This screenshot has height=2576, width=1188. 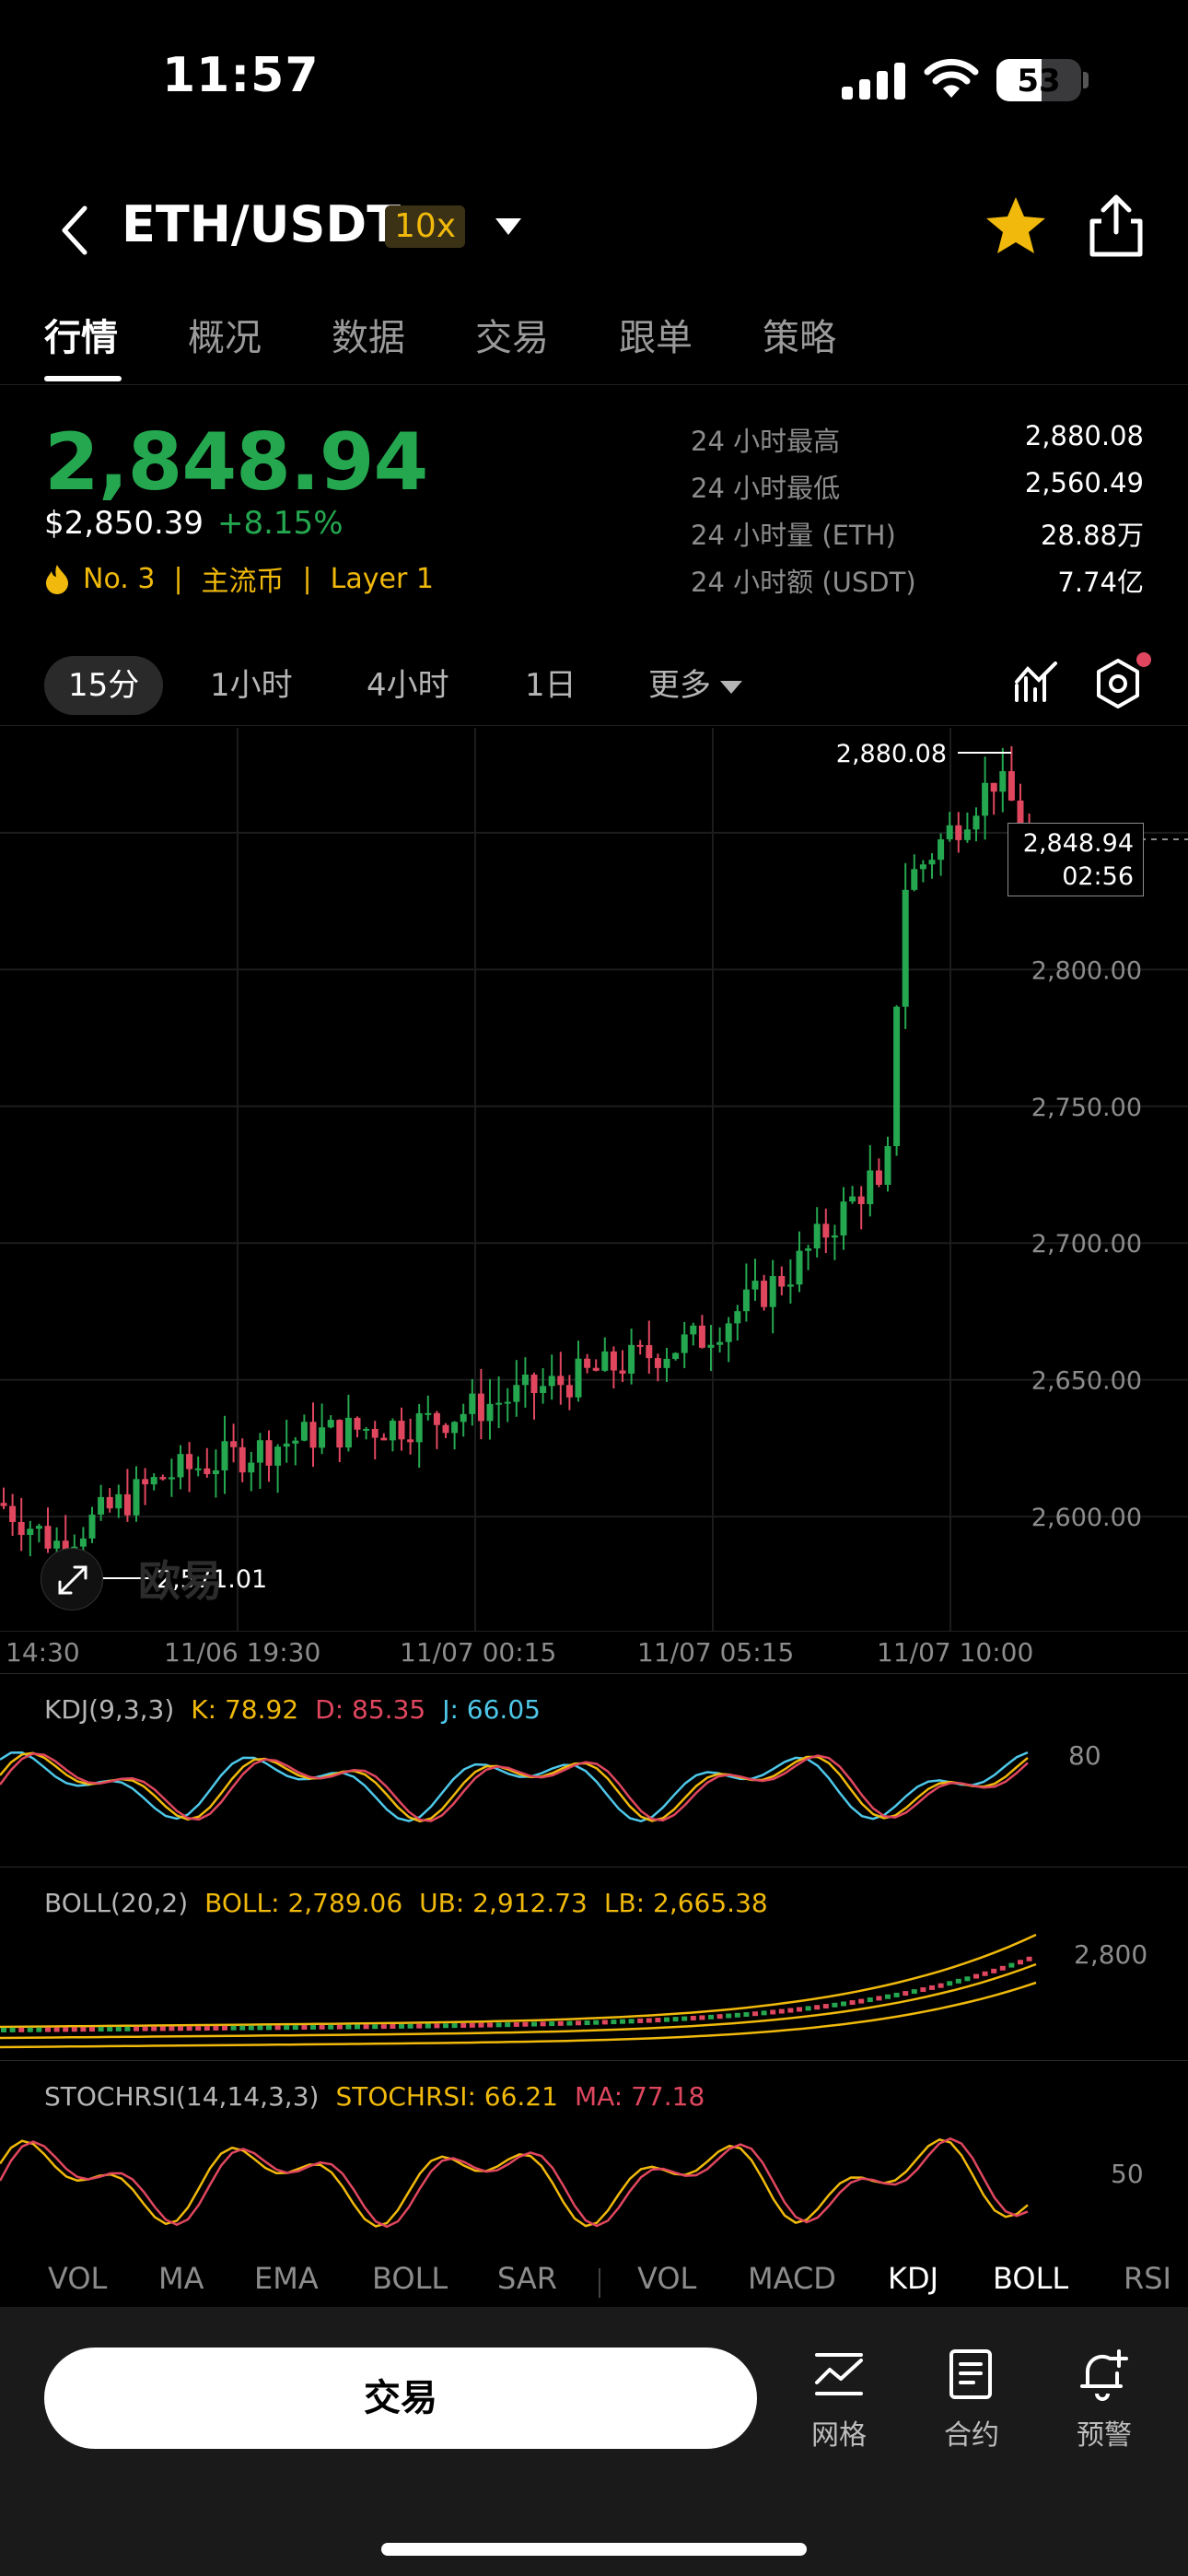 I want to click on star-icon, so click(x=1016, y=225).